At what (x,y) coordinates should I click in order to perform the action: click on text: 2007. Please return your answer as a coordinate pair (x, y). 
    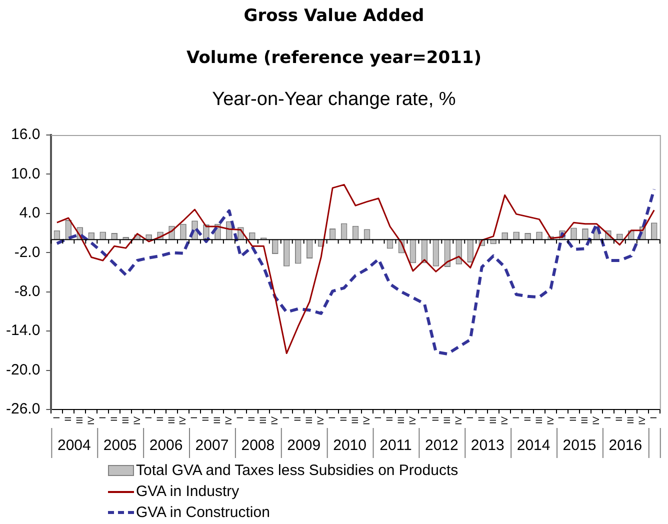
    Looking at the image, I should click on (212, 445).